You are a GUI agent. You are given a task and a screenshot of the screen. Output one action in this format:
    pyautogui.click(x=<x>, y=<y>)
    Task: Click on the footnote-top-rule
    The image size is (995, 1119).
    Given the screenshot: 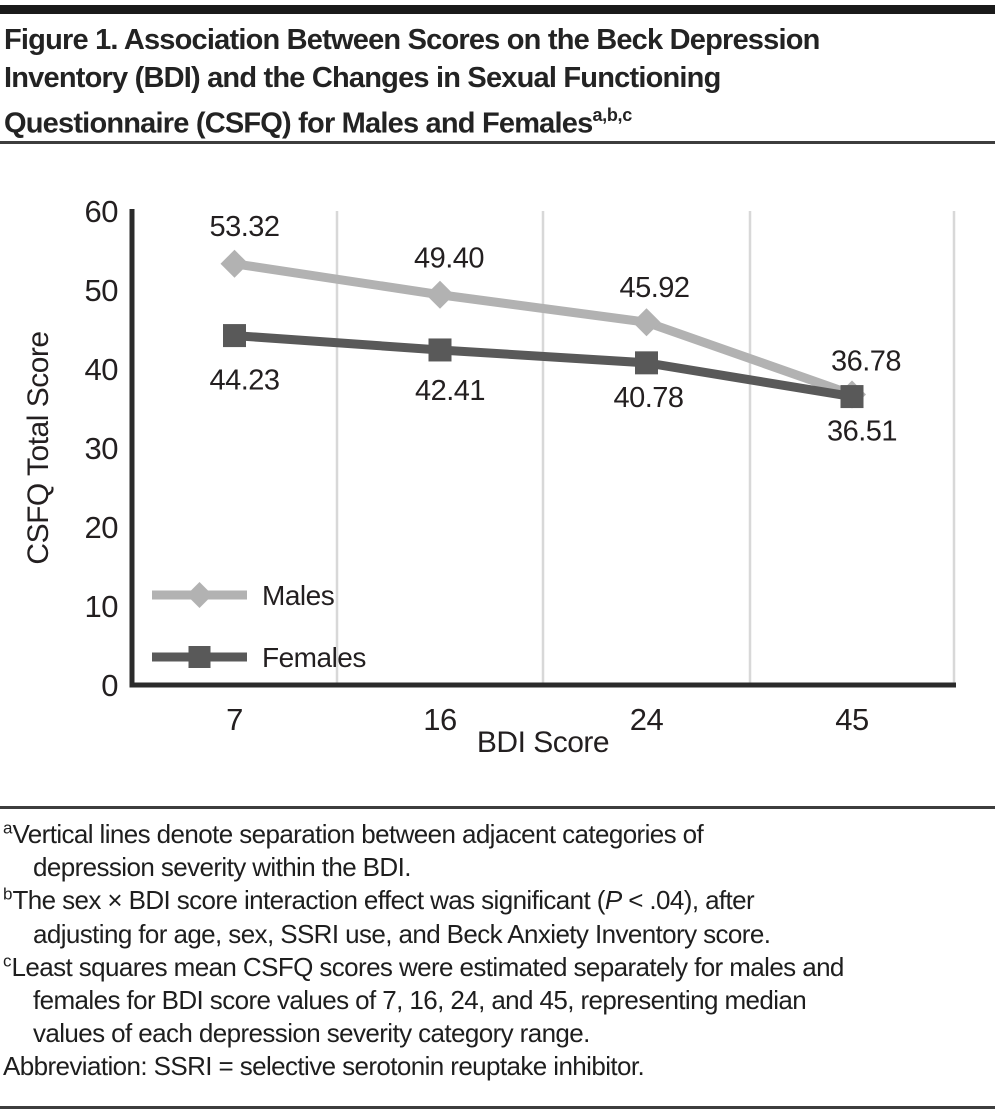 What is the action you would take?
    pyautogui.click(x=497, y=807)
    